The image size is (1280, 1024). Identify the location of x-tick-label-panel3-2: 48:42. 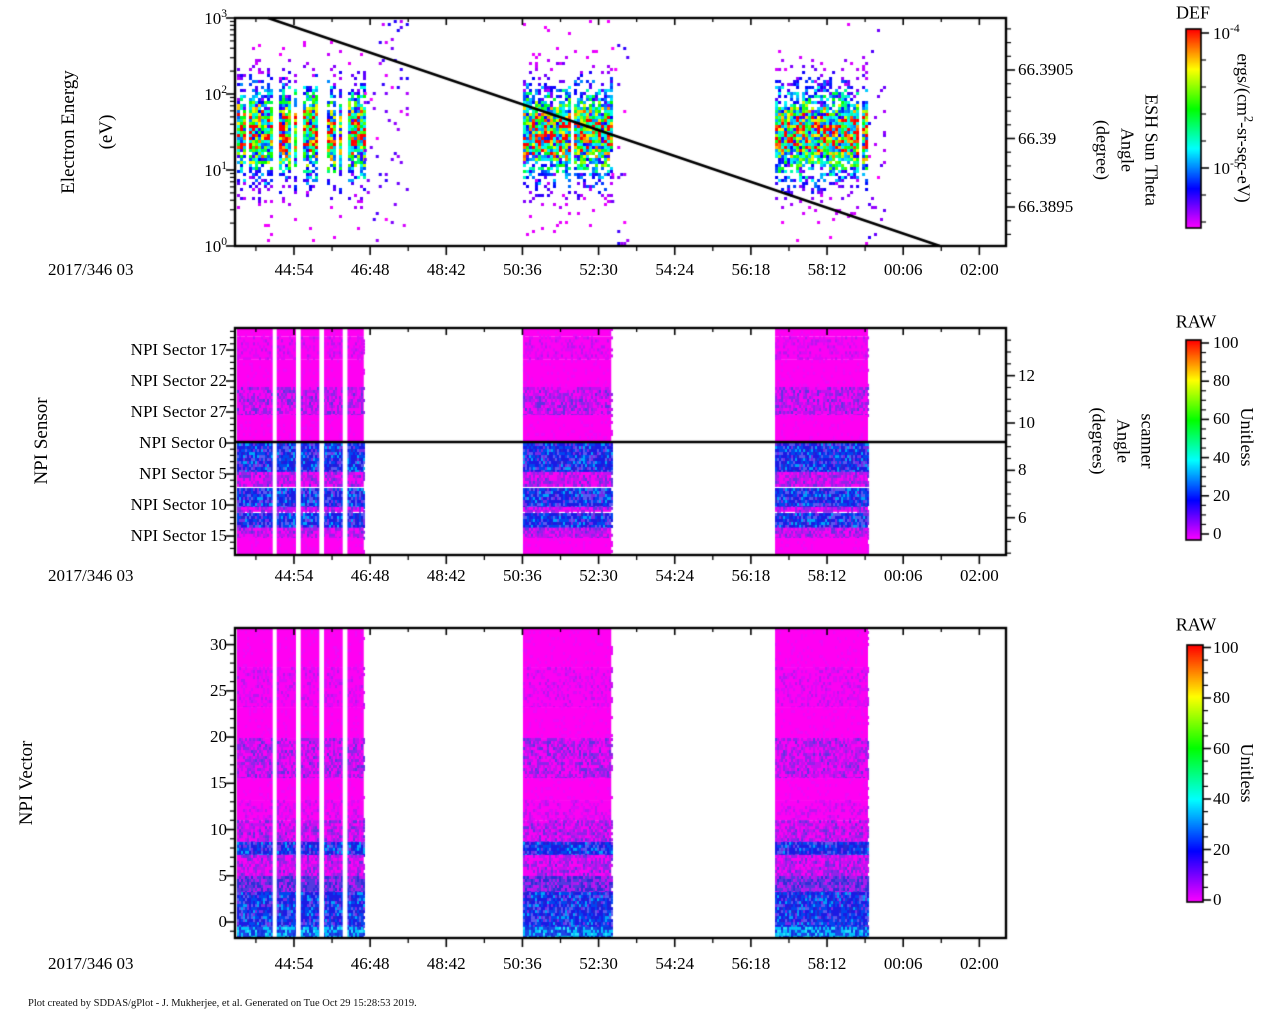
(446, 963).